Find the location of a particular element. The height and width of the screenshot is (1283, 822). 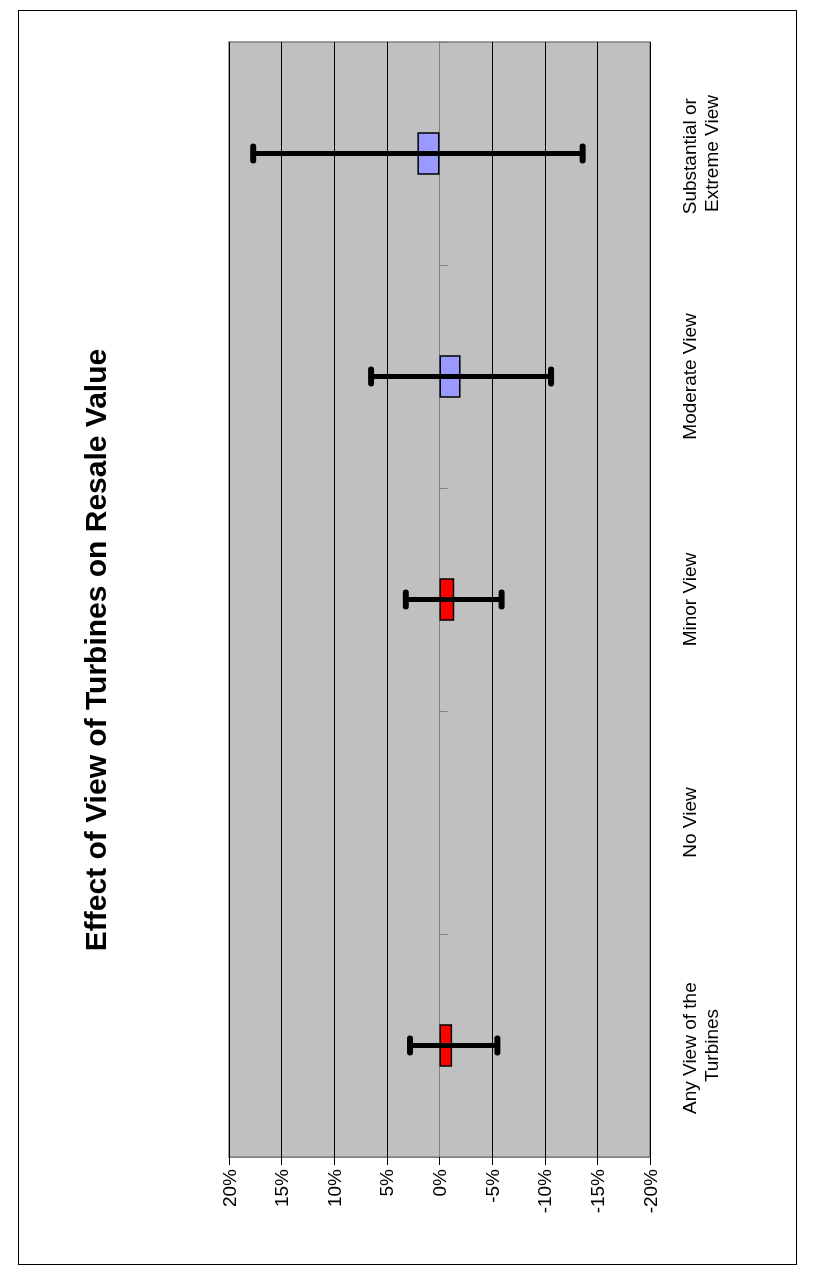

x-tick-label: -5% is located at coordinates (492, 1185).